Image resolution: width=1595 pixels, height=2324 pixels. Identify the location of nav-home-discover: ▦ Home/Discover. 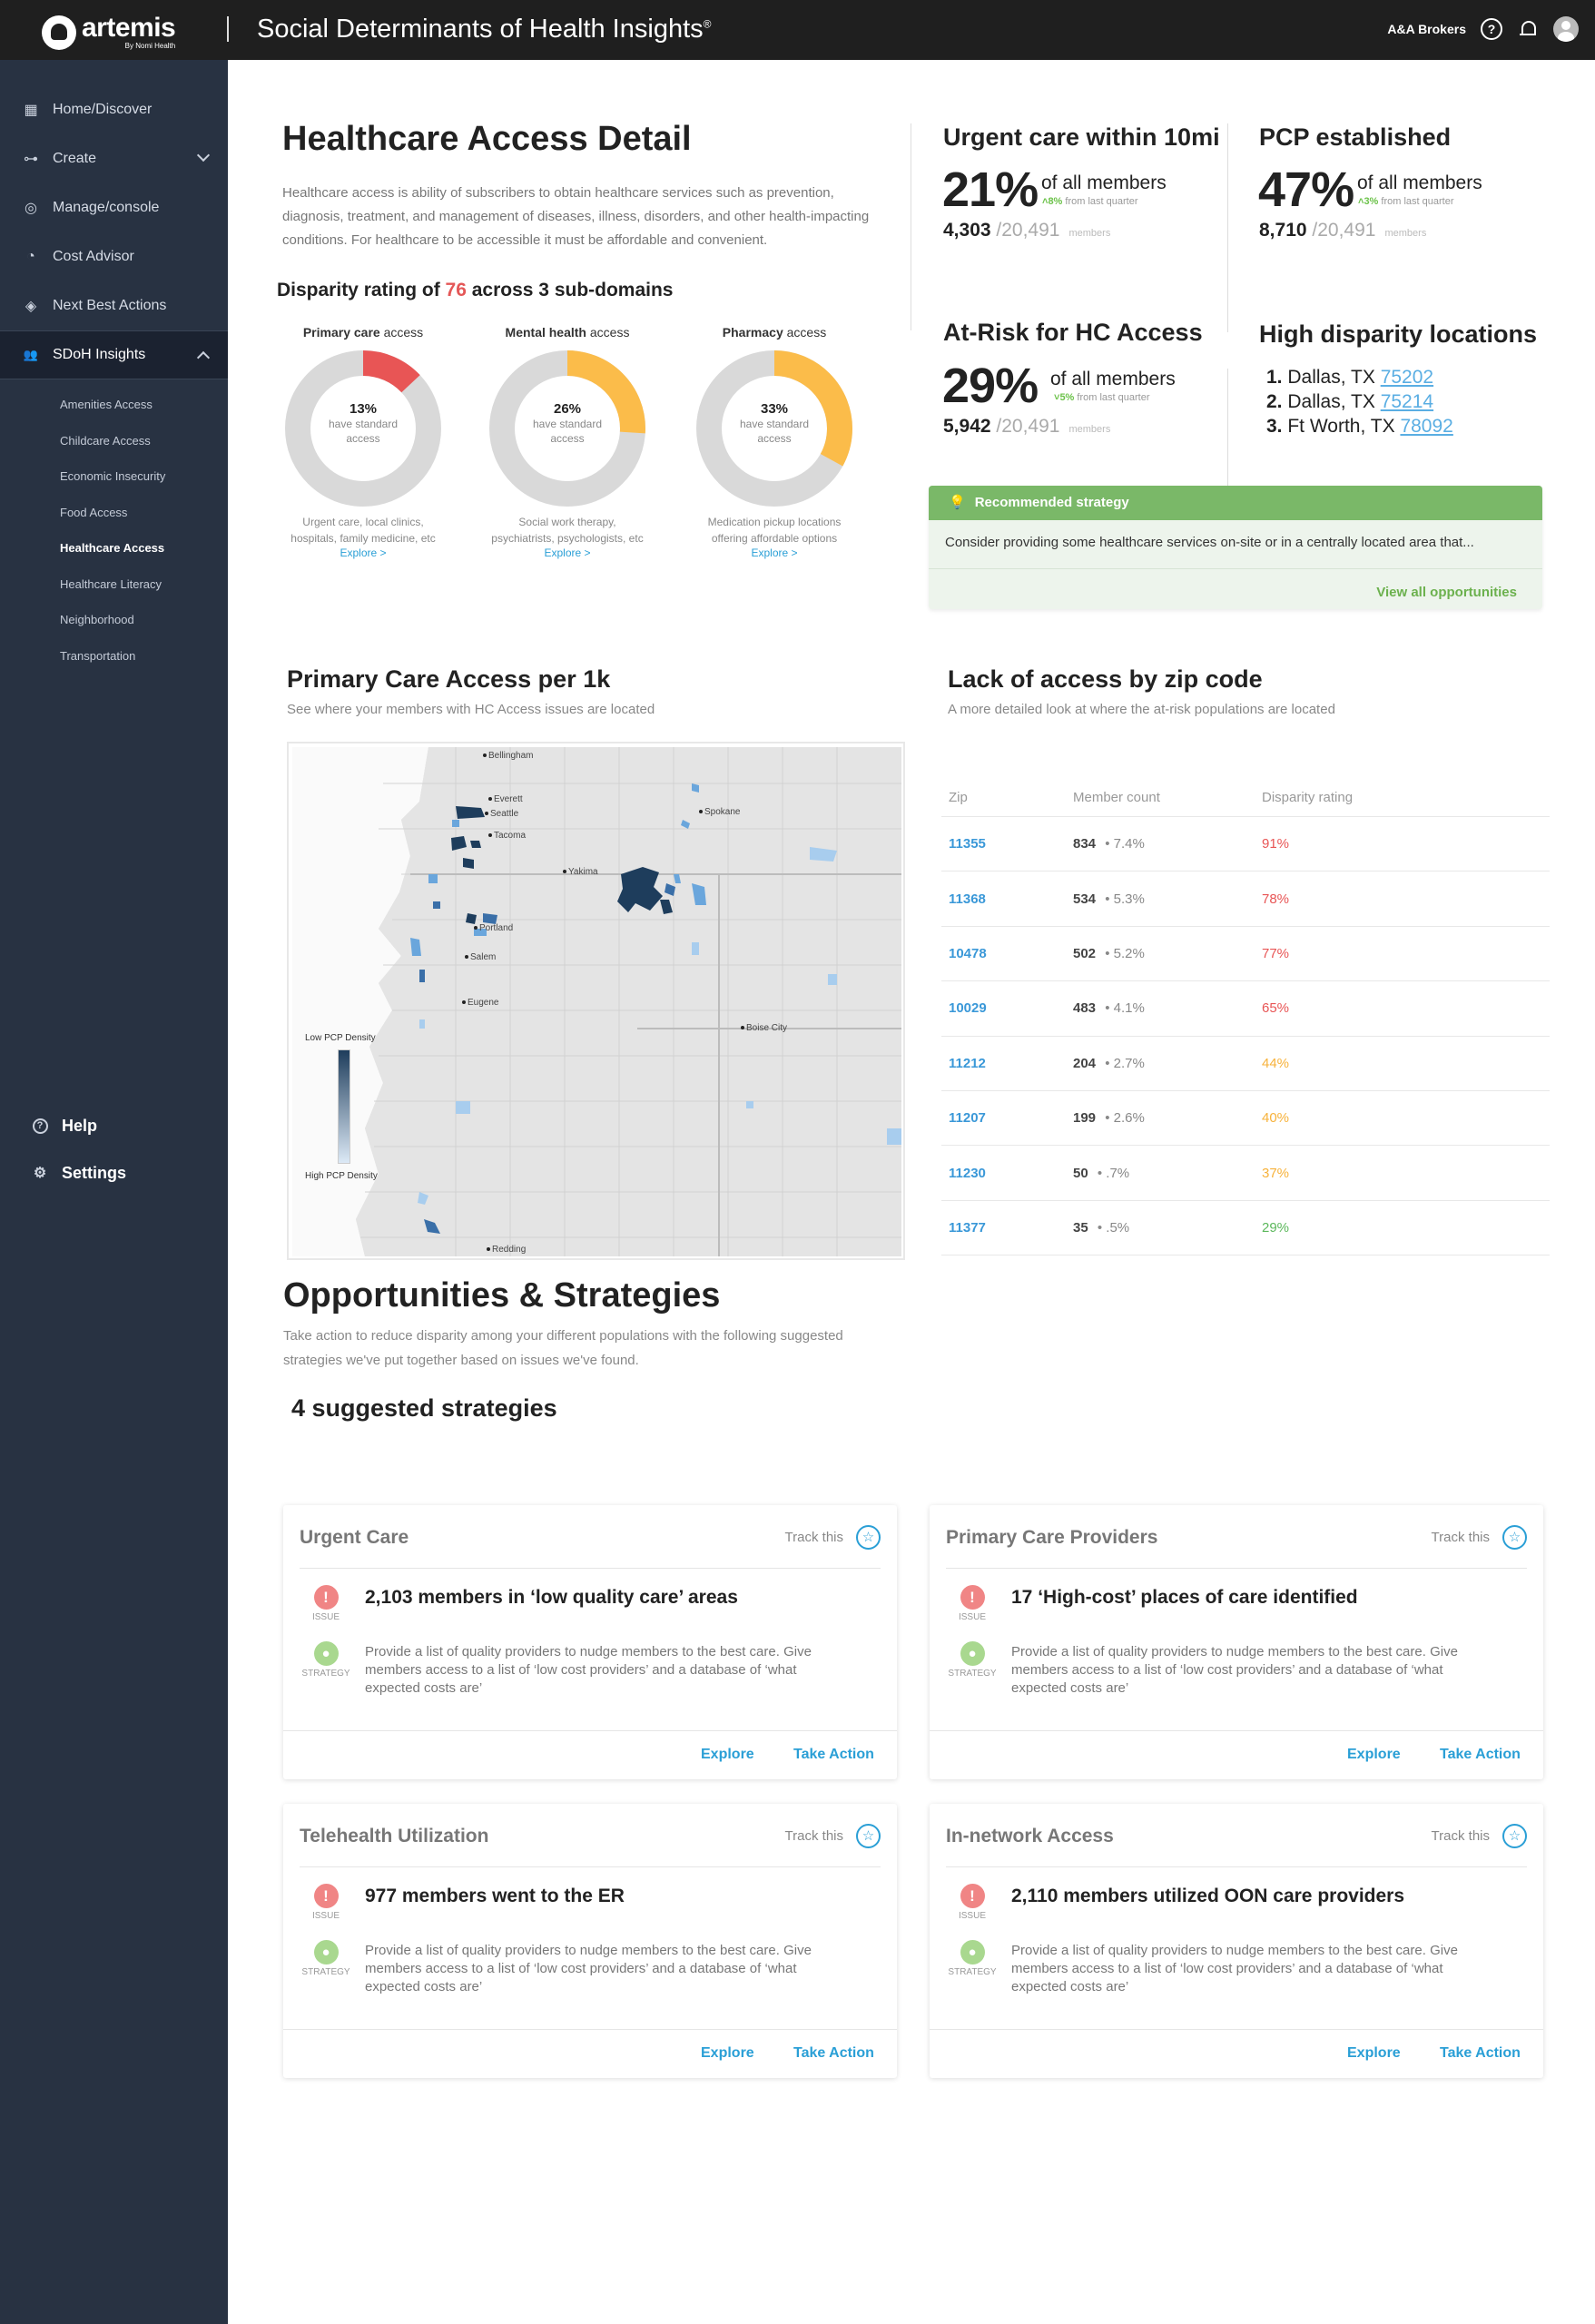
(114, 109).